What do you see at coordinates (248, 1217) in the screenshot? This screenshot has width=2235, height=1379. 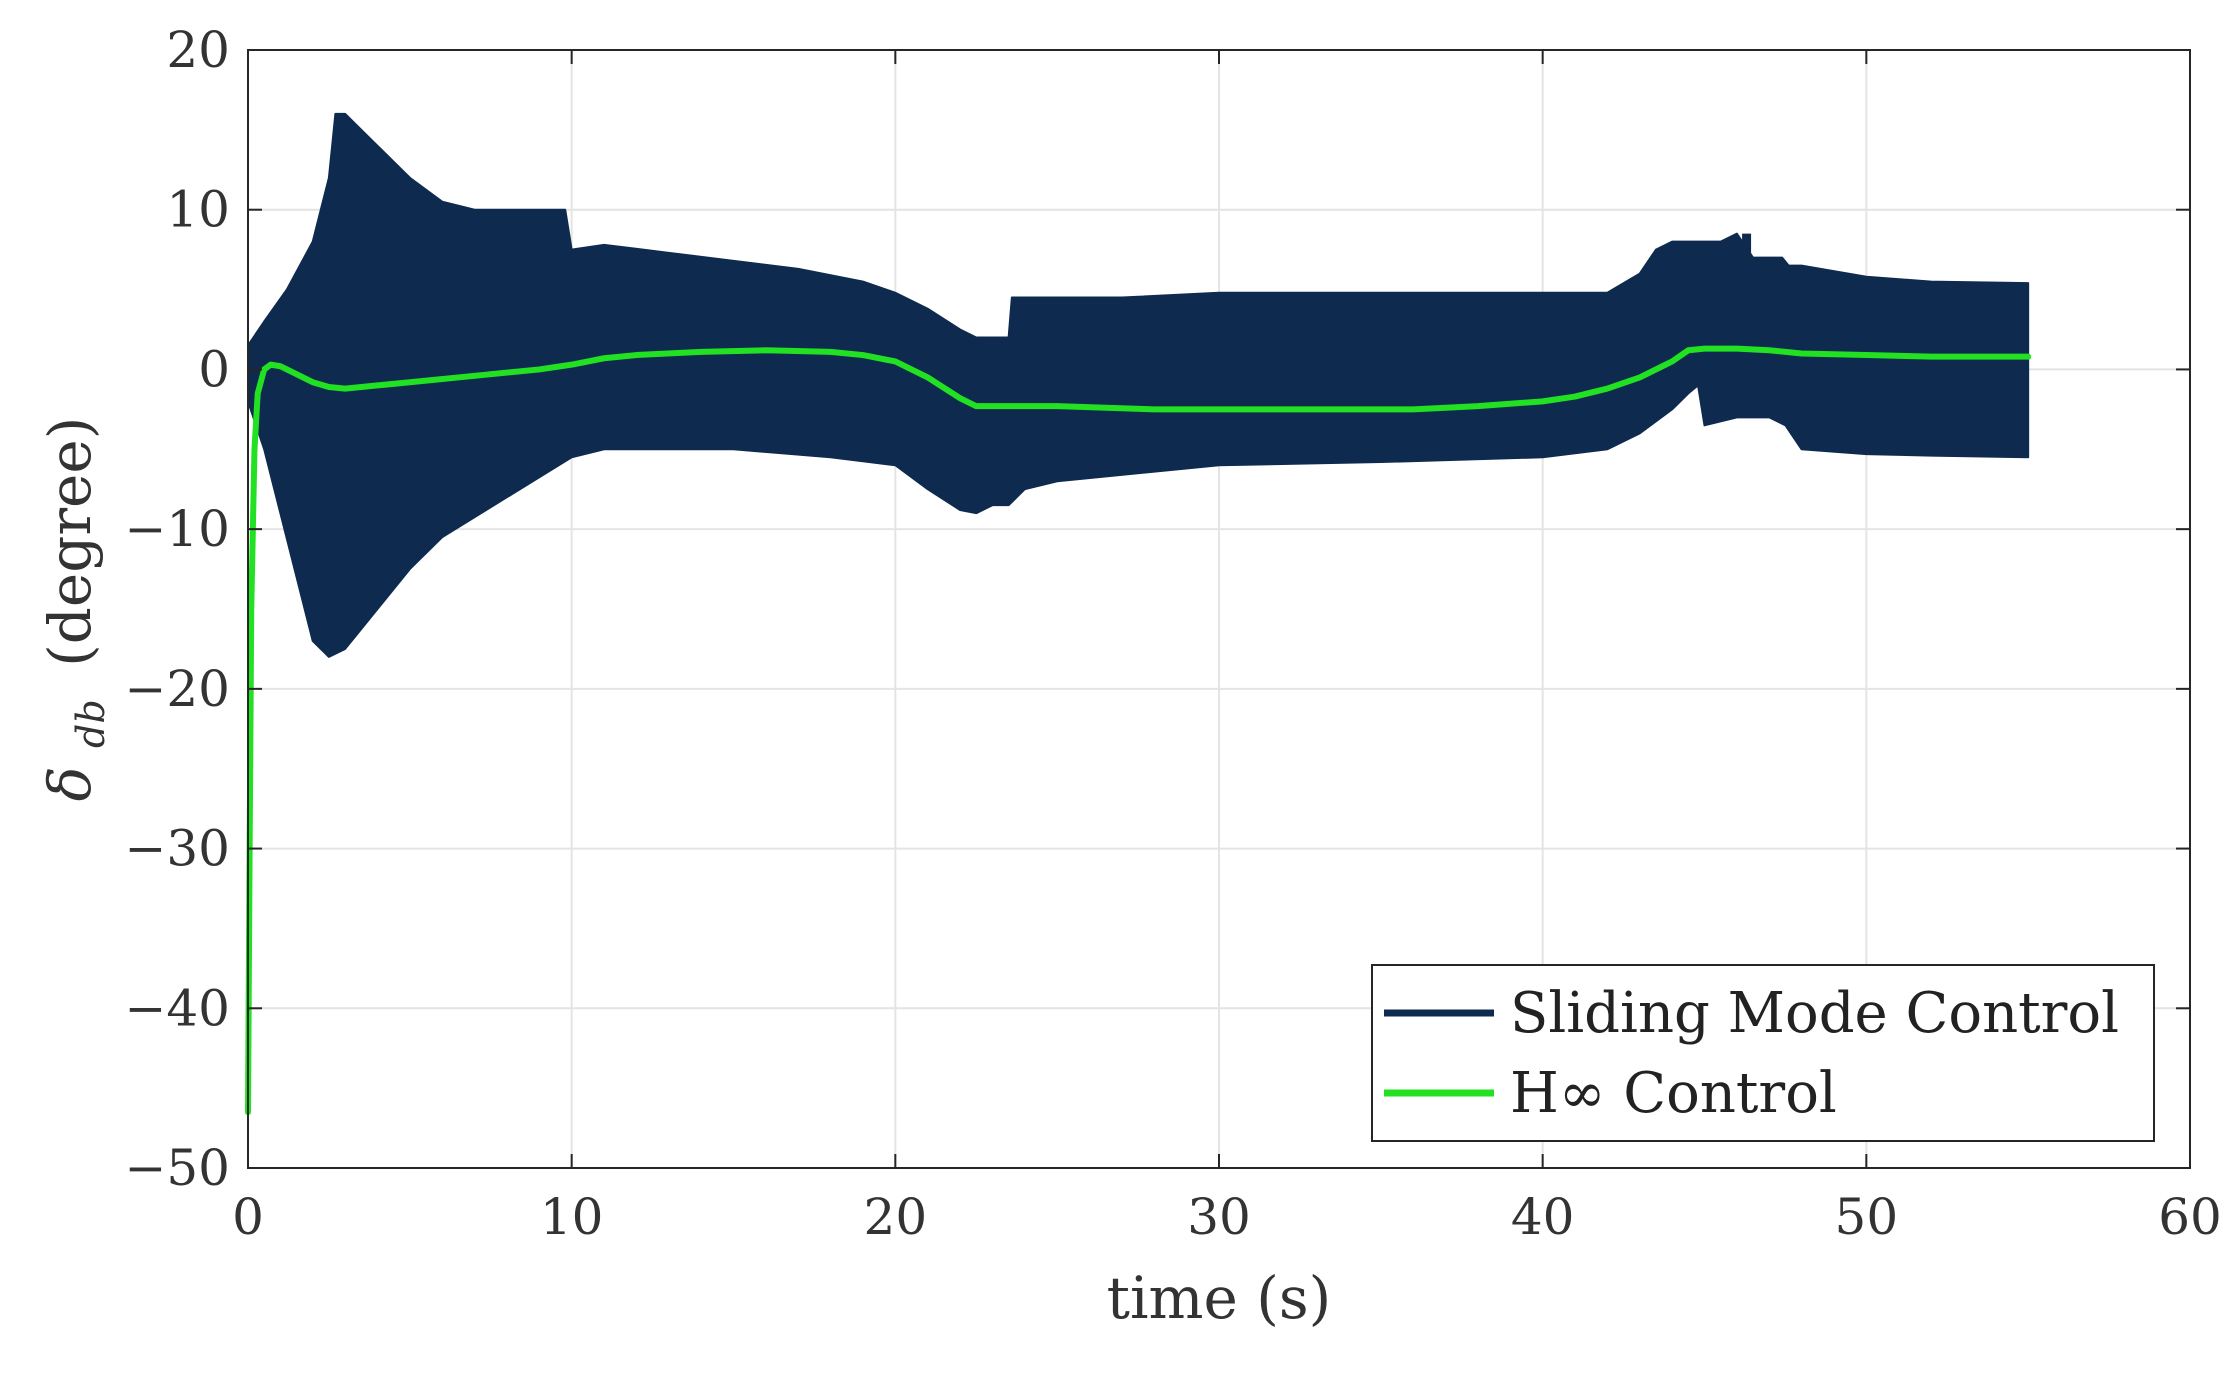 I see `x-tick-label-0: 0` at bounding box center [248, 1217].